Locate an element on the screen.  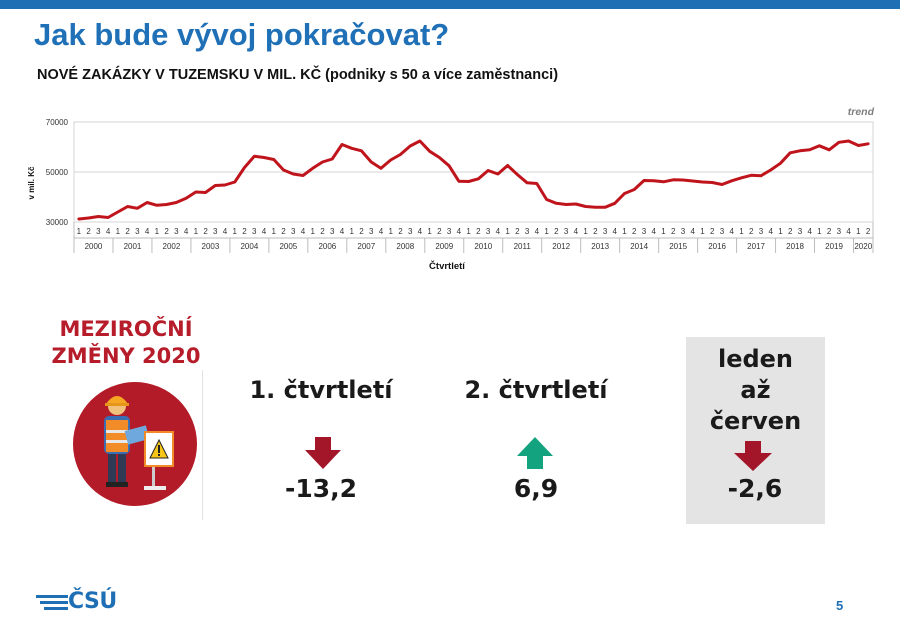
year-label: 2003 is located at coordinates (211, 246).